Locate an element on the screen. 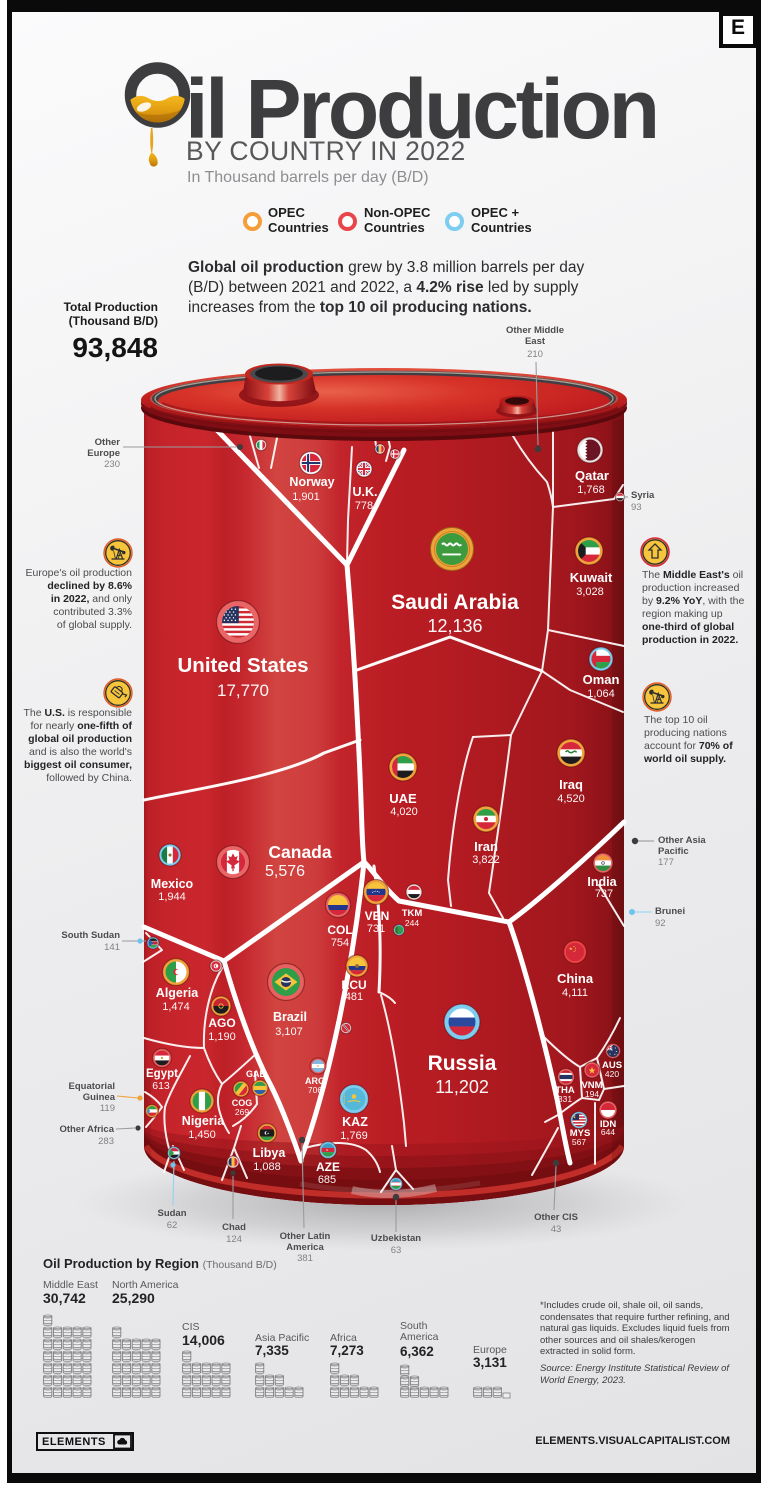 This screenshot has height=1490, width=768. svg-text: 567 is located at coordinates (579, 1142).